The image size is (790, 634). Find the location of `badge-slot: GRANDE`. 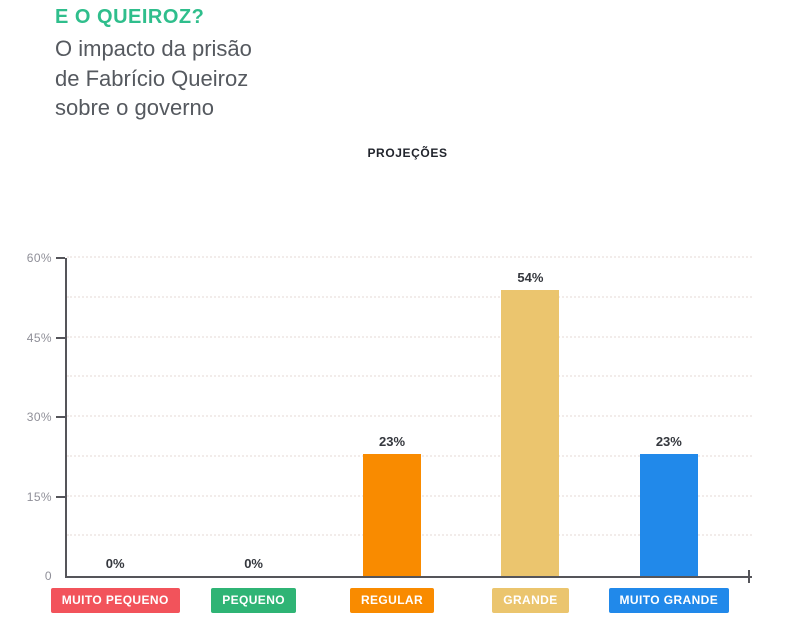

badge-slot: GRANDE is located at coordinates (530, 600).